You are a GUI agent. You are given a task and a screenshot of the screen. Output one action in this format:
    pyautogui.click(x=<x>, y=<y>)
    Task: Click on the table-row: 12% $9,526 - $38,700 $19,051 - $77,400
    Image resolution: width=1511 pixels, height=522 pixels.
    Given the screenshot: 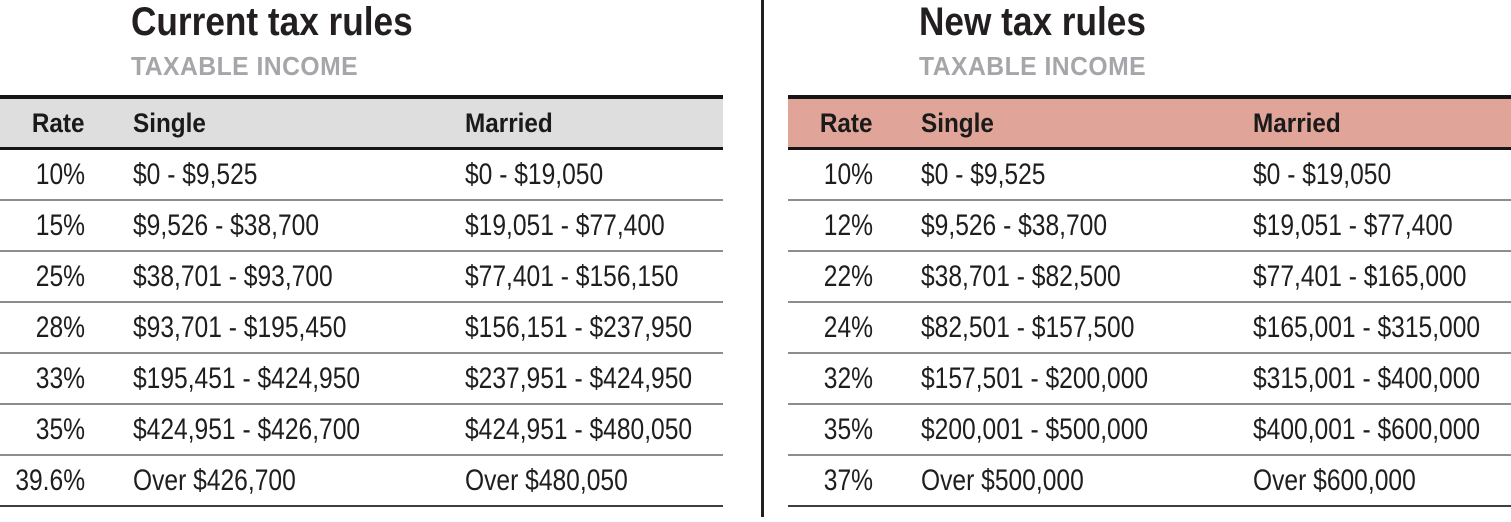 What is the action you would take?
    pyautogui.click(x=1149, y=226)
    